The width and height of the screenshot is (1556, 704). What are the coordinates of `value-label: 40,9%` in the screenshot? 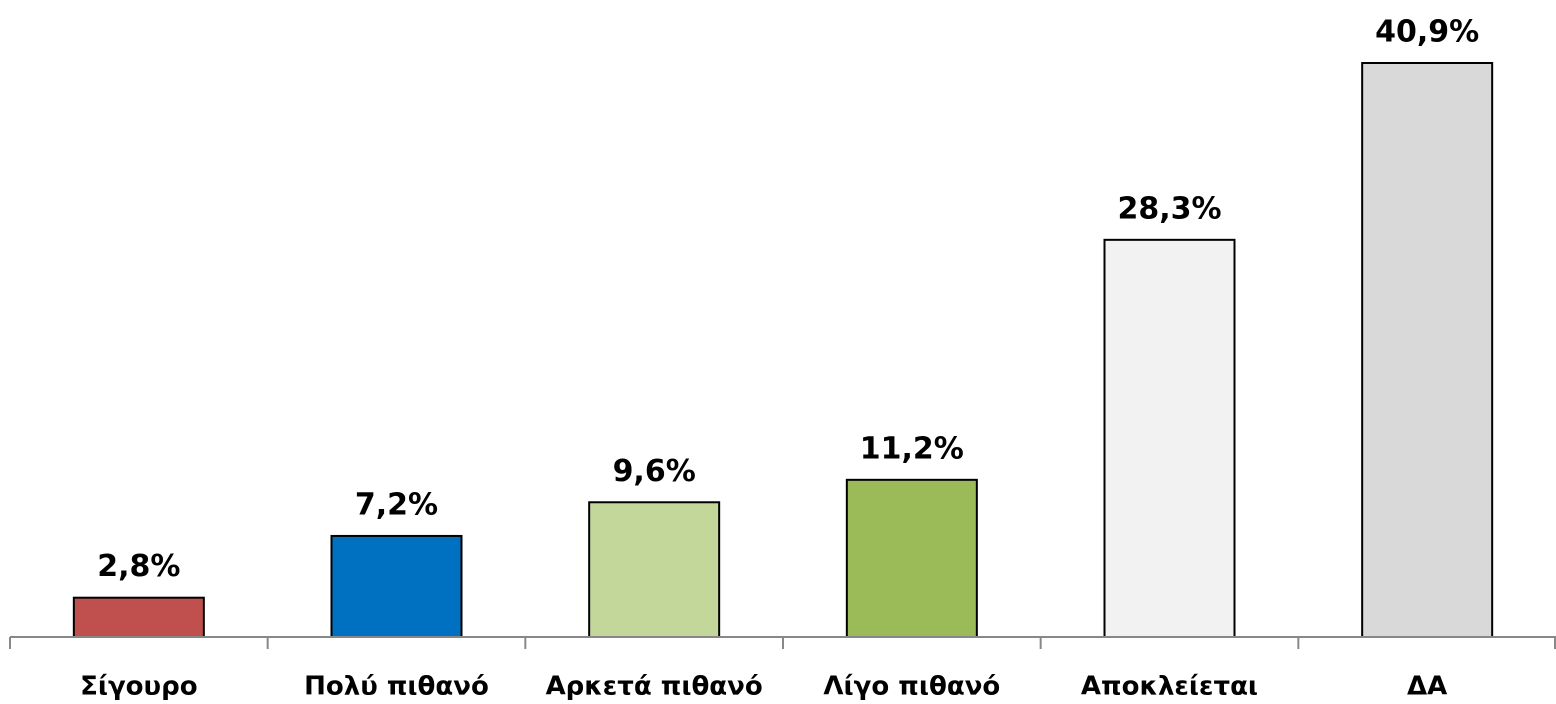 It's located at (1427, 32).